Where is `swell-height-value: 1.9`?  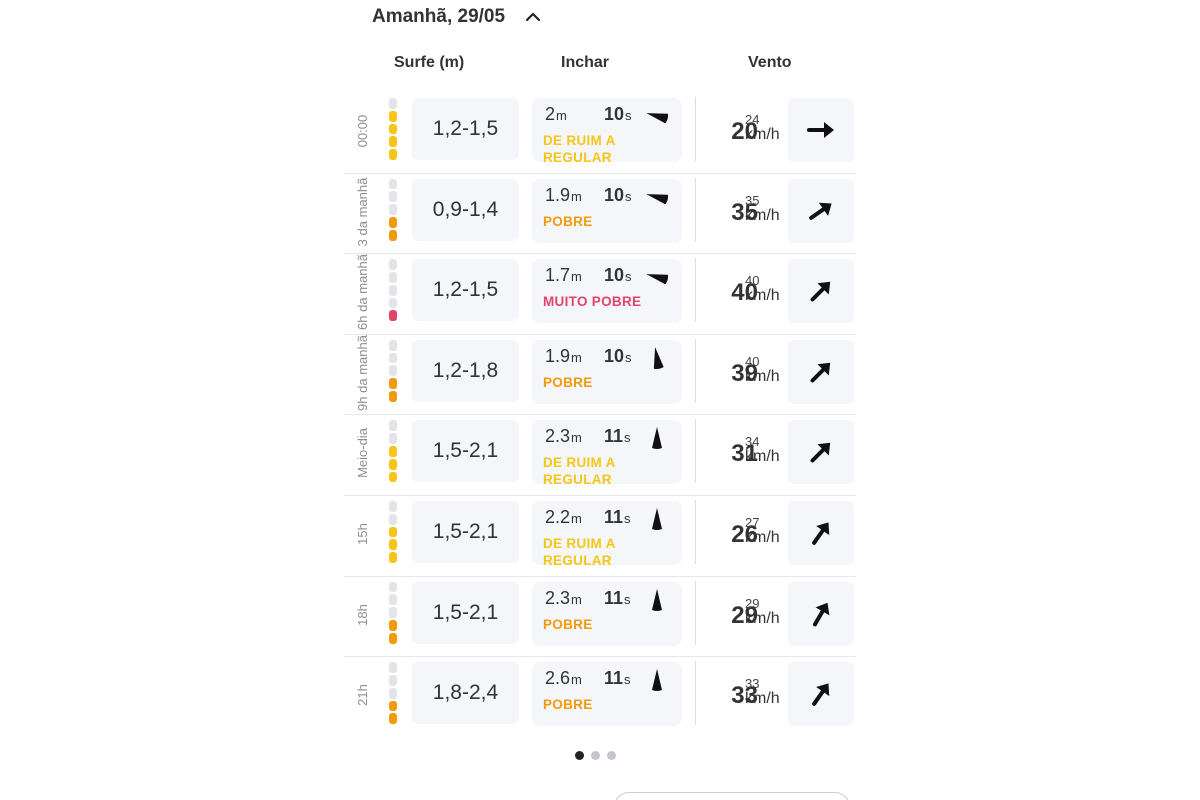
swell-height-value: 1.9 is located at coordinates (558, 194).